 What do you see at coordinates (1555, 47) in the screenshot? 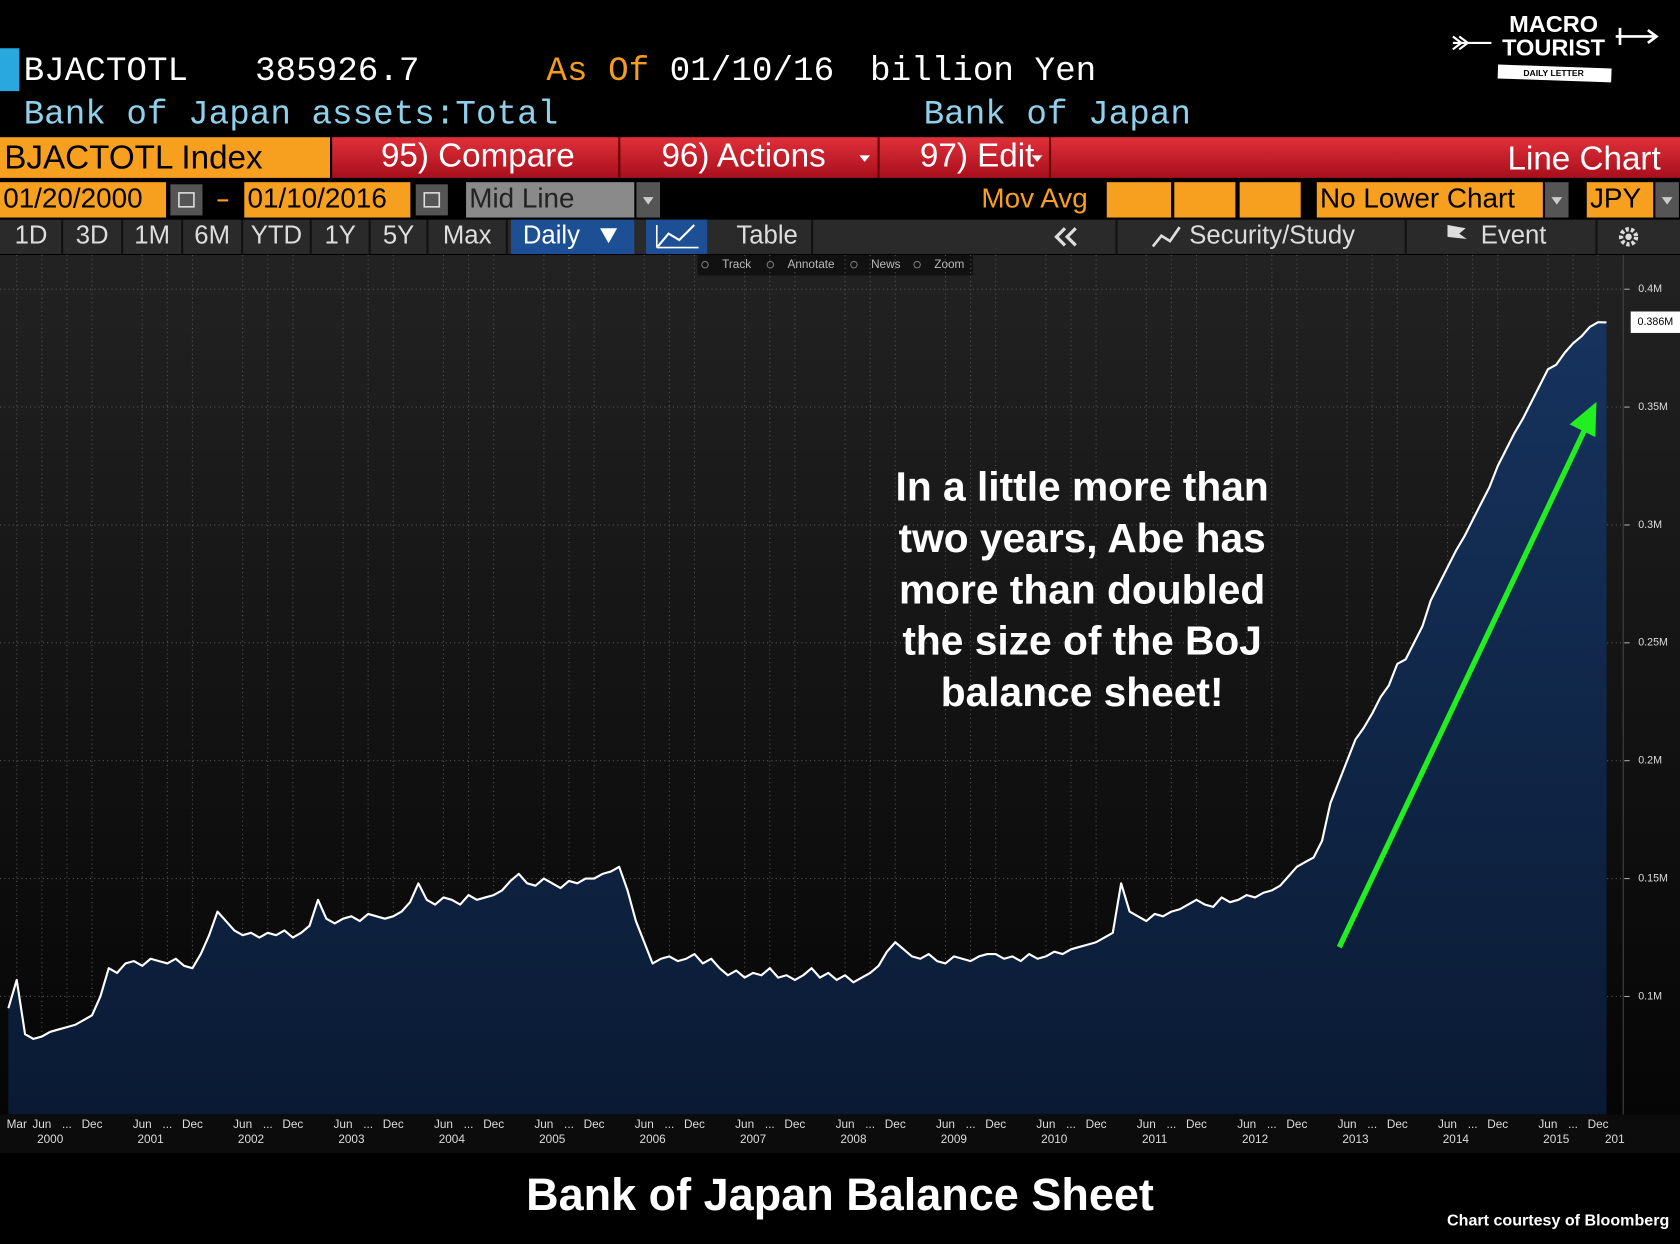
I see `logo: MACRO TOURIST DAILY LETTER` at bounding box center [1555, 47].